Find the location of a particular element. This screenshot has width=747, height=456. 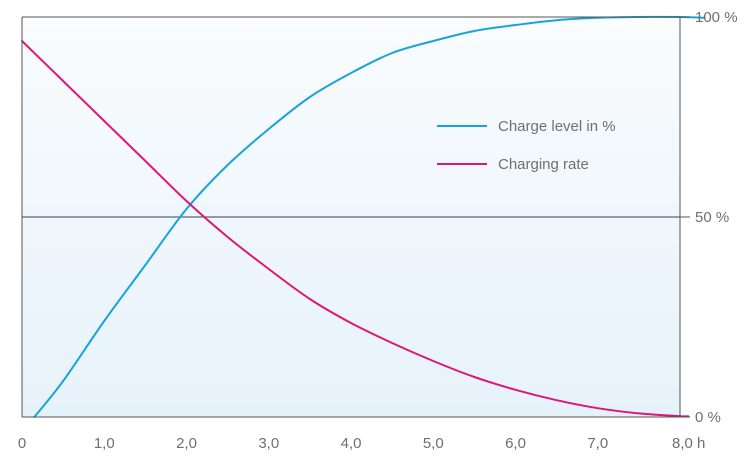

x-tick-label: 0 is located at coordinates (22, 443).